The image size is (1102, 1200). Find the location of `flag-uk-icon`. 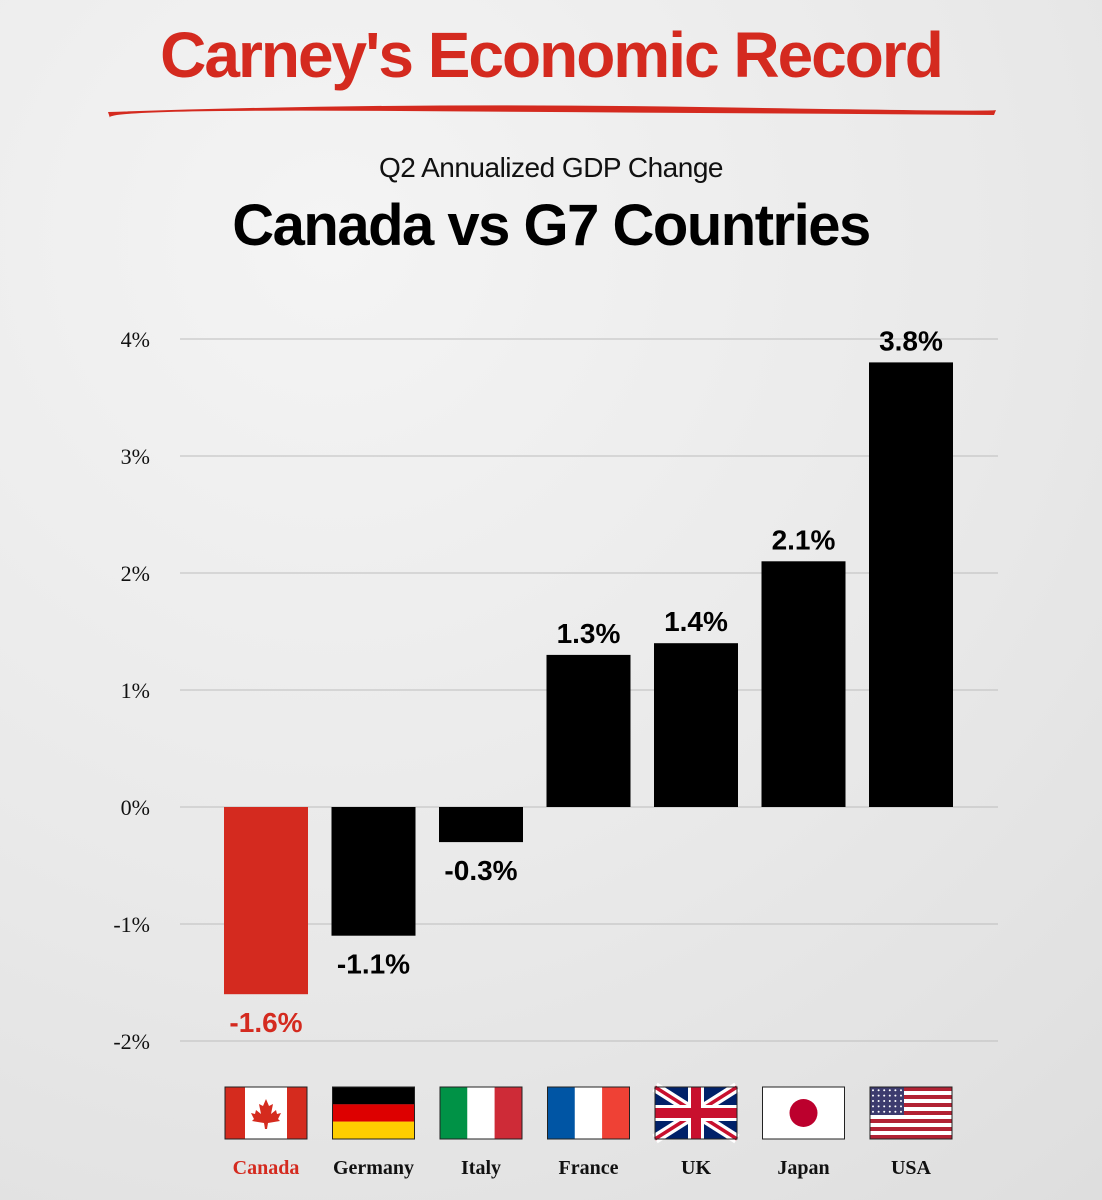

flag-uk-icon is located at coordinates (696, 1113).